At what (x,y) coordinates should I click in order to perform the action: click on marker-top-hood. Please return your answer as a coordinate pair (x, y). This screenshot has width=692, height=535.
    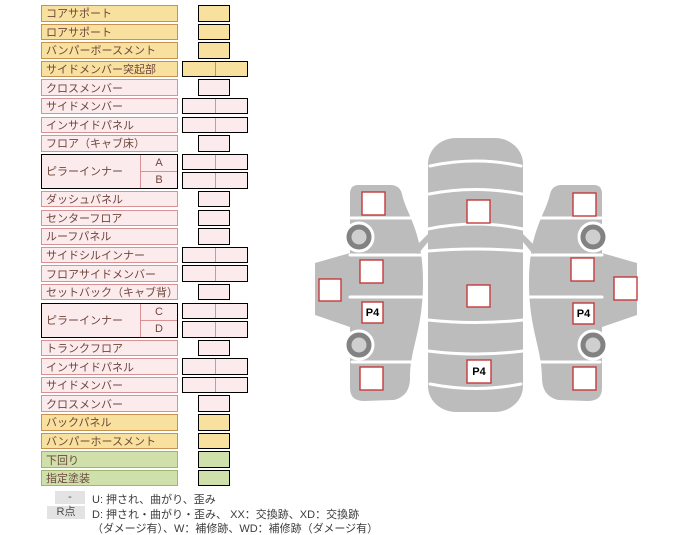
    Looking at the image, I should click on (478, 211).